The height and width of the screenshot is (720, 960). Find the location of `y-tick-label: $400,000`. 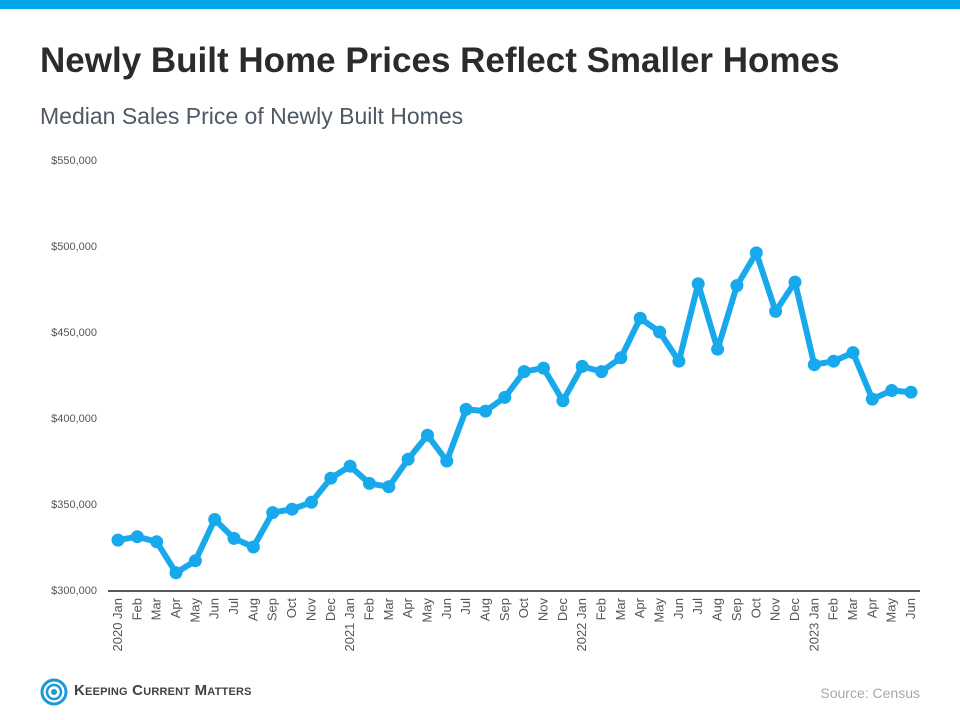

y-tick-label: $400,000 is located at coordinates (74, 419).